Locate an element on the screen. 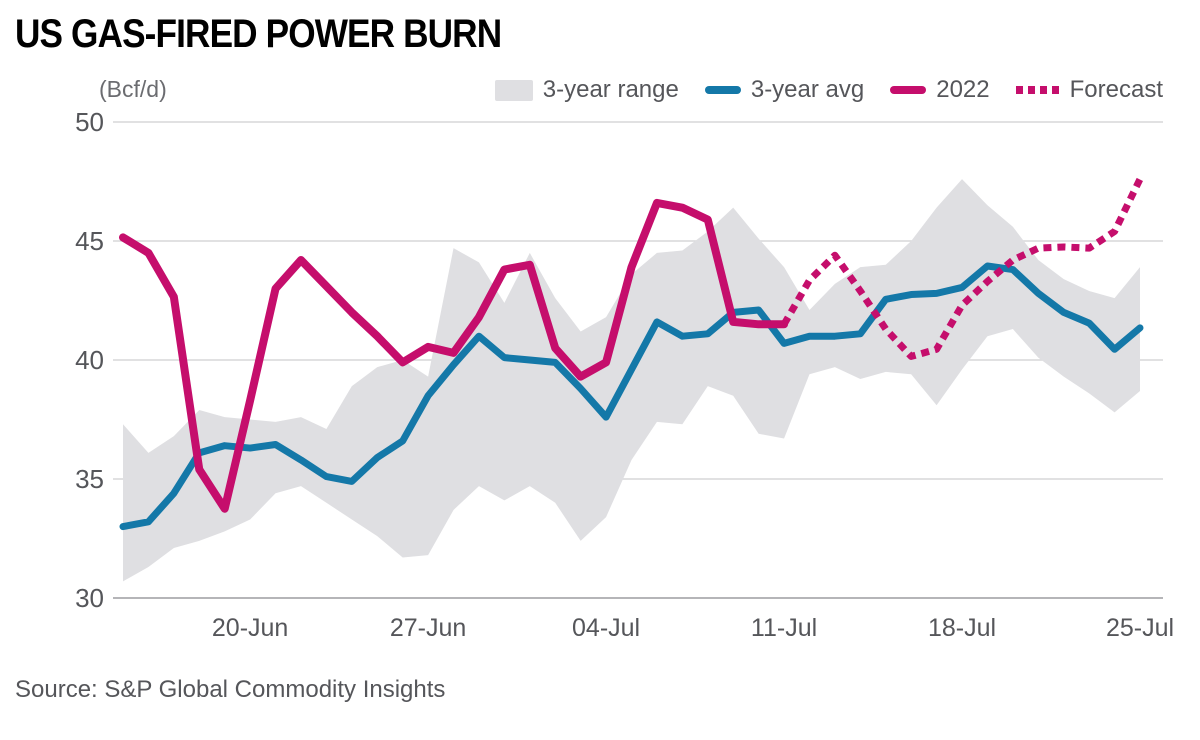 The width and height of the screenshot is (1200, 740). legend-label-range: 3-year range is located at coordinates (610, 89).